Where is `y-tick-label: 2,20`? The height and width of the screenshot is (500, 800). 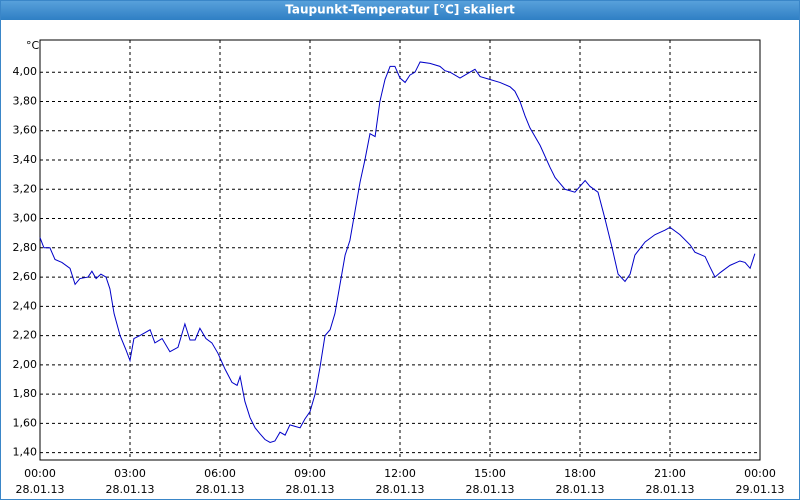 y-tick-label: 2,20 is located at coordinates (25, 335).